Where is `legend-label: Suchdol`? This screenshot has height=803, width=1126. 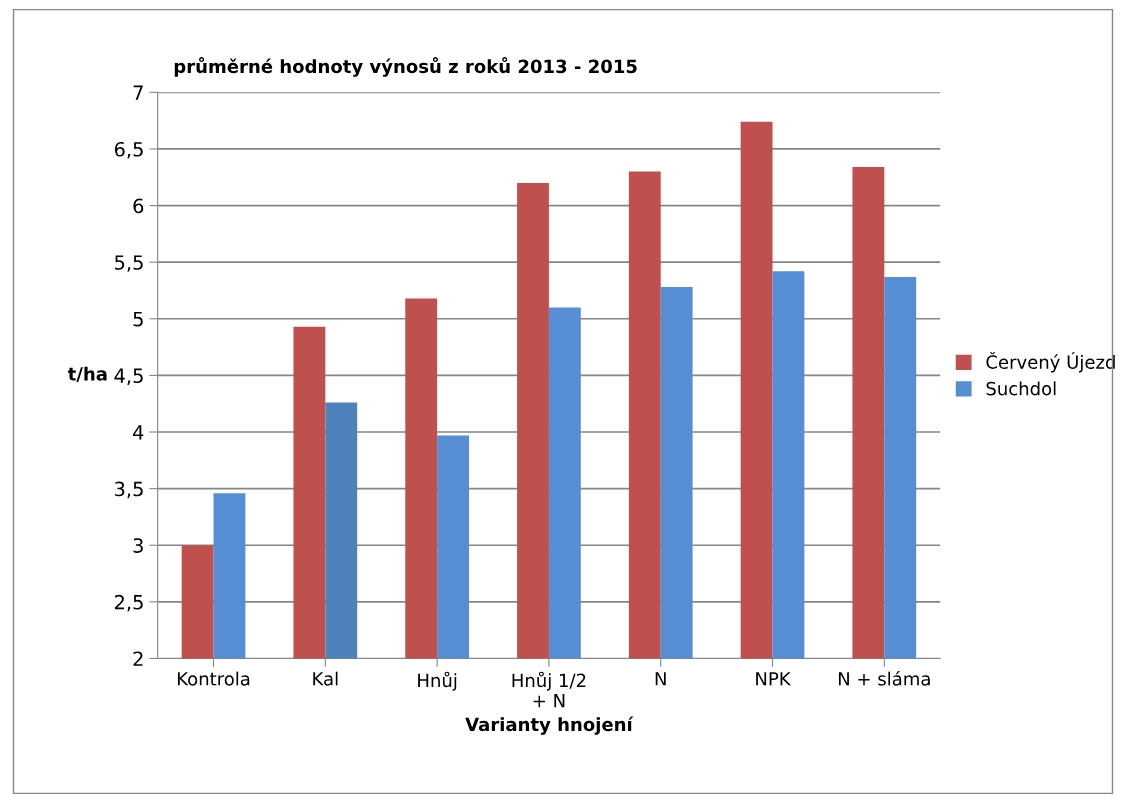 legend-label: Suchdol is located at coordinates (1021, 388).